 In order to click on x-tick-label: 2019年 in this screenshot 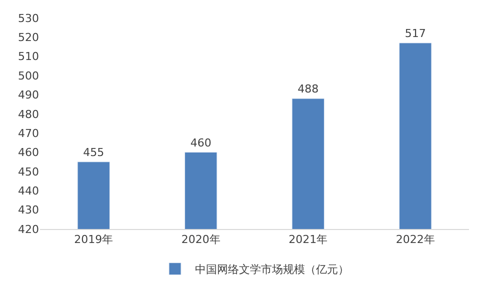, I will do `click(94, 239)`.